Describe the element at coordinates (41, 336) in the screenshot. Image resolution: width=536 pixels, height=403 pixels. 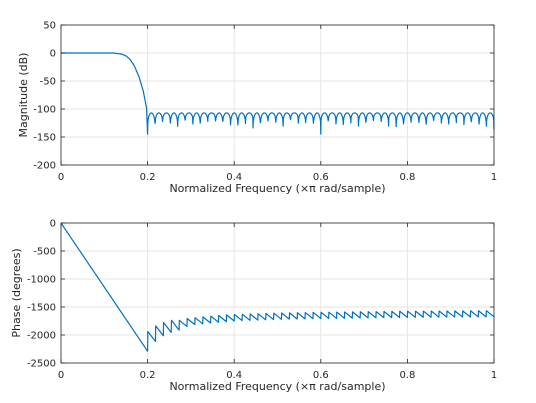
I see `y-tick-label: -2000` at that location.